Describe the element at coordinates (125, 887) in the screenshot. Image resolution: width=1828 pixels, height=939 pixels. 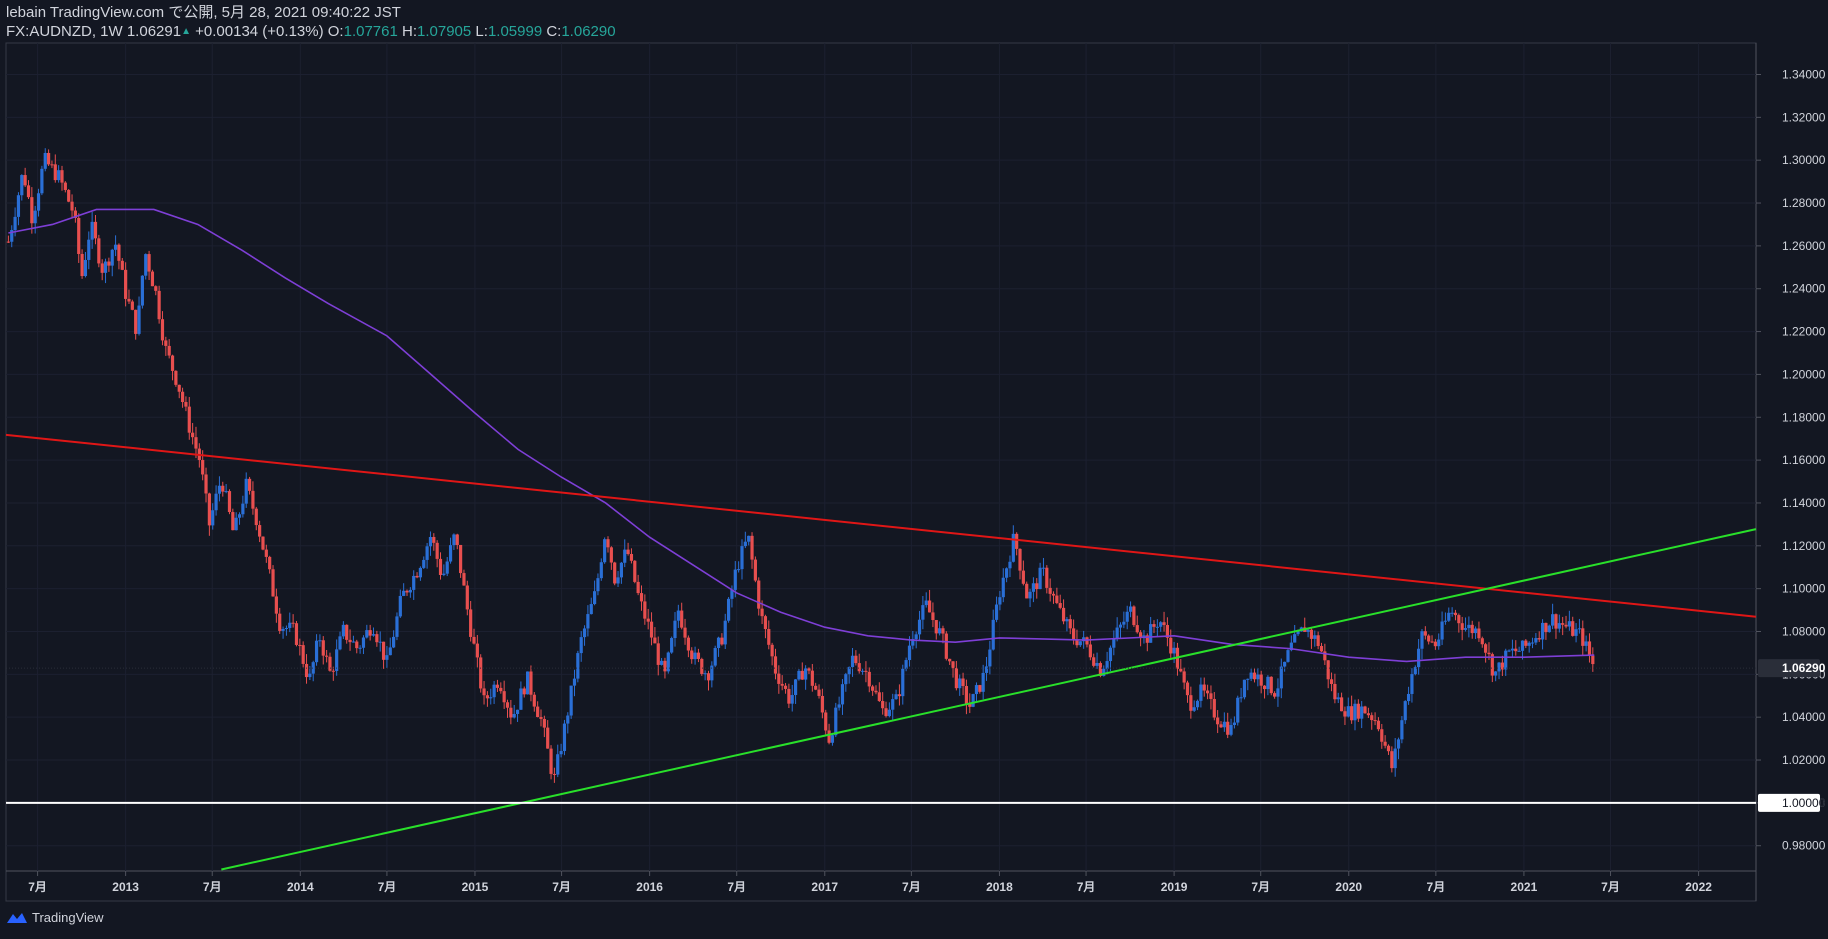
I see `time-tick-label: 2013` at that location.